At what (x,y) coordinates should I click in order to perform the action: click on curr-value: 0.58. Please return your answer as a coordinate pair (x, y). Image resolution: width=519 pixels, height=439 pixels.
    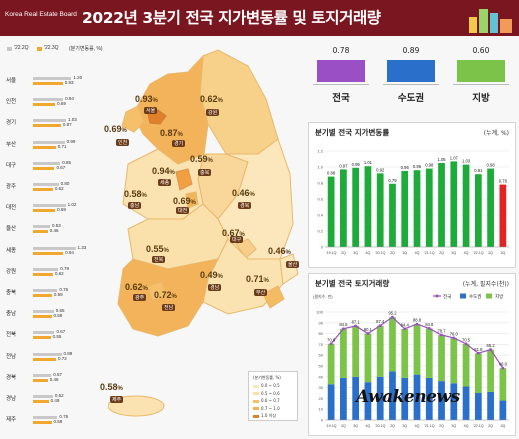
    Looking at the image, I should click on (58, 316).